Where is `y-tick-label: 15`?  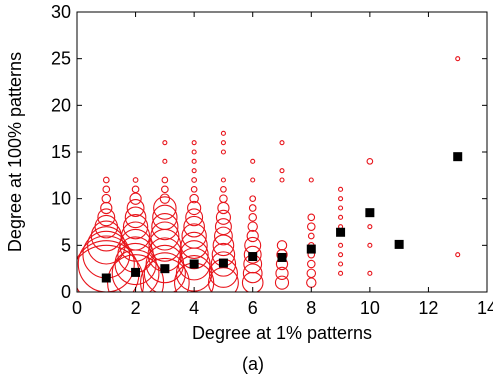
y-tick-label: 15 is located at coordinates (61, 152).